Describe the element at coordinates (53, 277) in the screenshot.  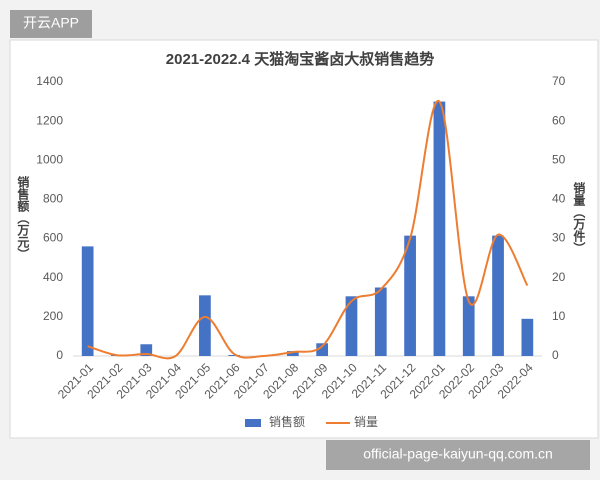
I see `y-tick-label: 400` at that location.